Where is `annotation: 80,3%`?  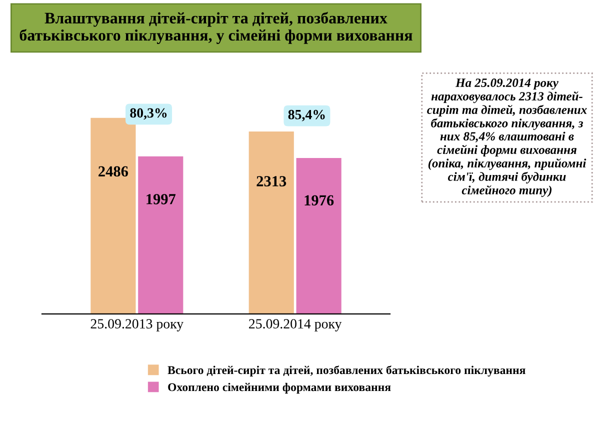 annotation: 80,3% is located at coordinates (148, 114).